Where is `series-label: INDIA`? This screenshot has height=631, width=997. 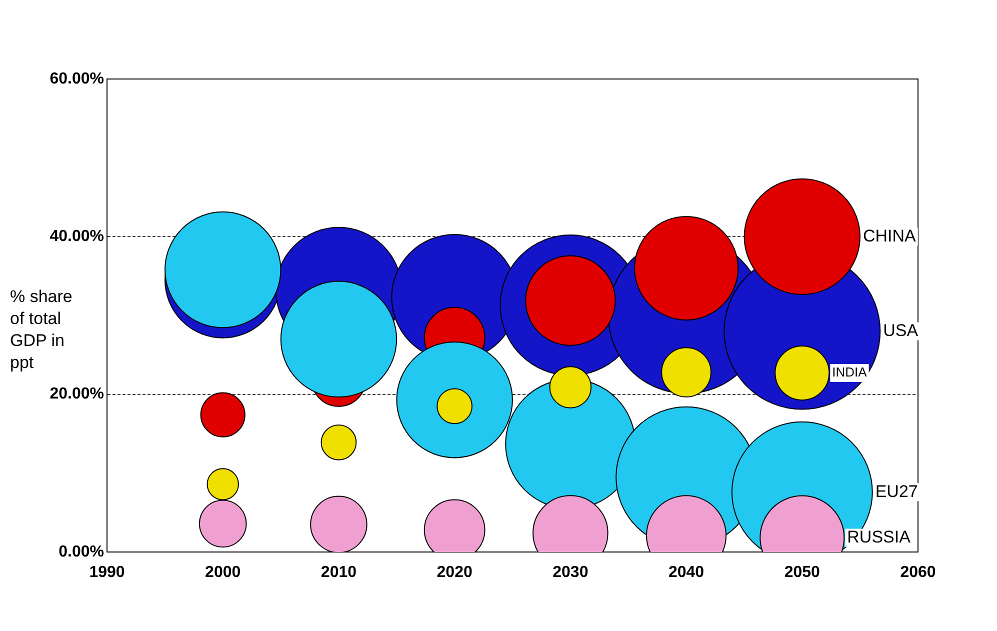
series-label: INDIA is located at coordinates (850, 372).